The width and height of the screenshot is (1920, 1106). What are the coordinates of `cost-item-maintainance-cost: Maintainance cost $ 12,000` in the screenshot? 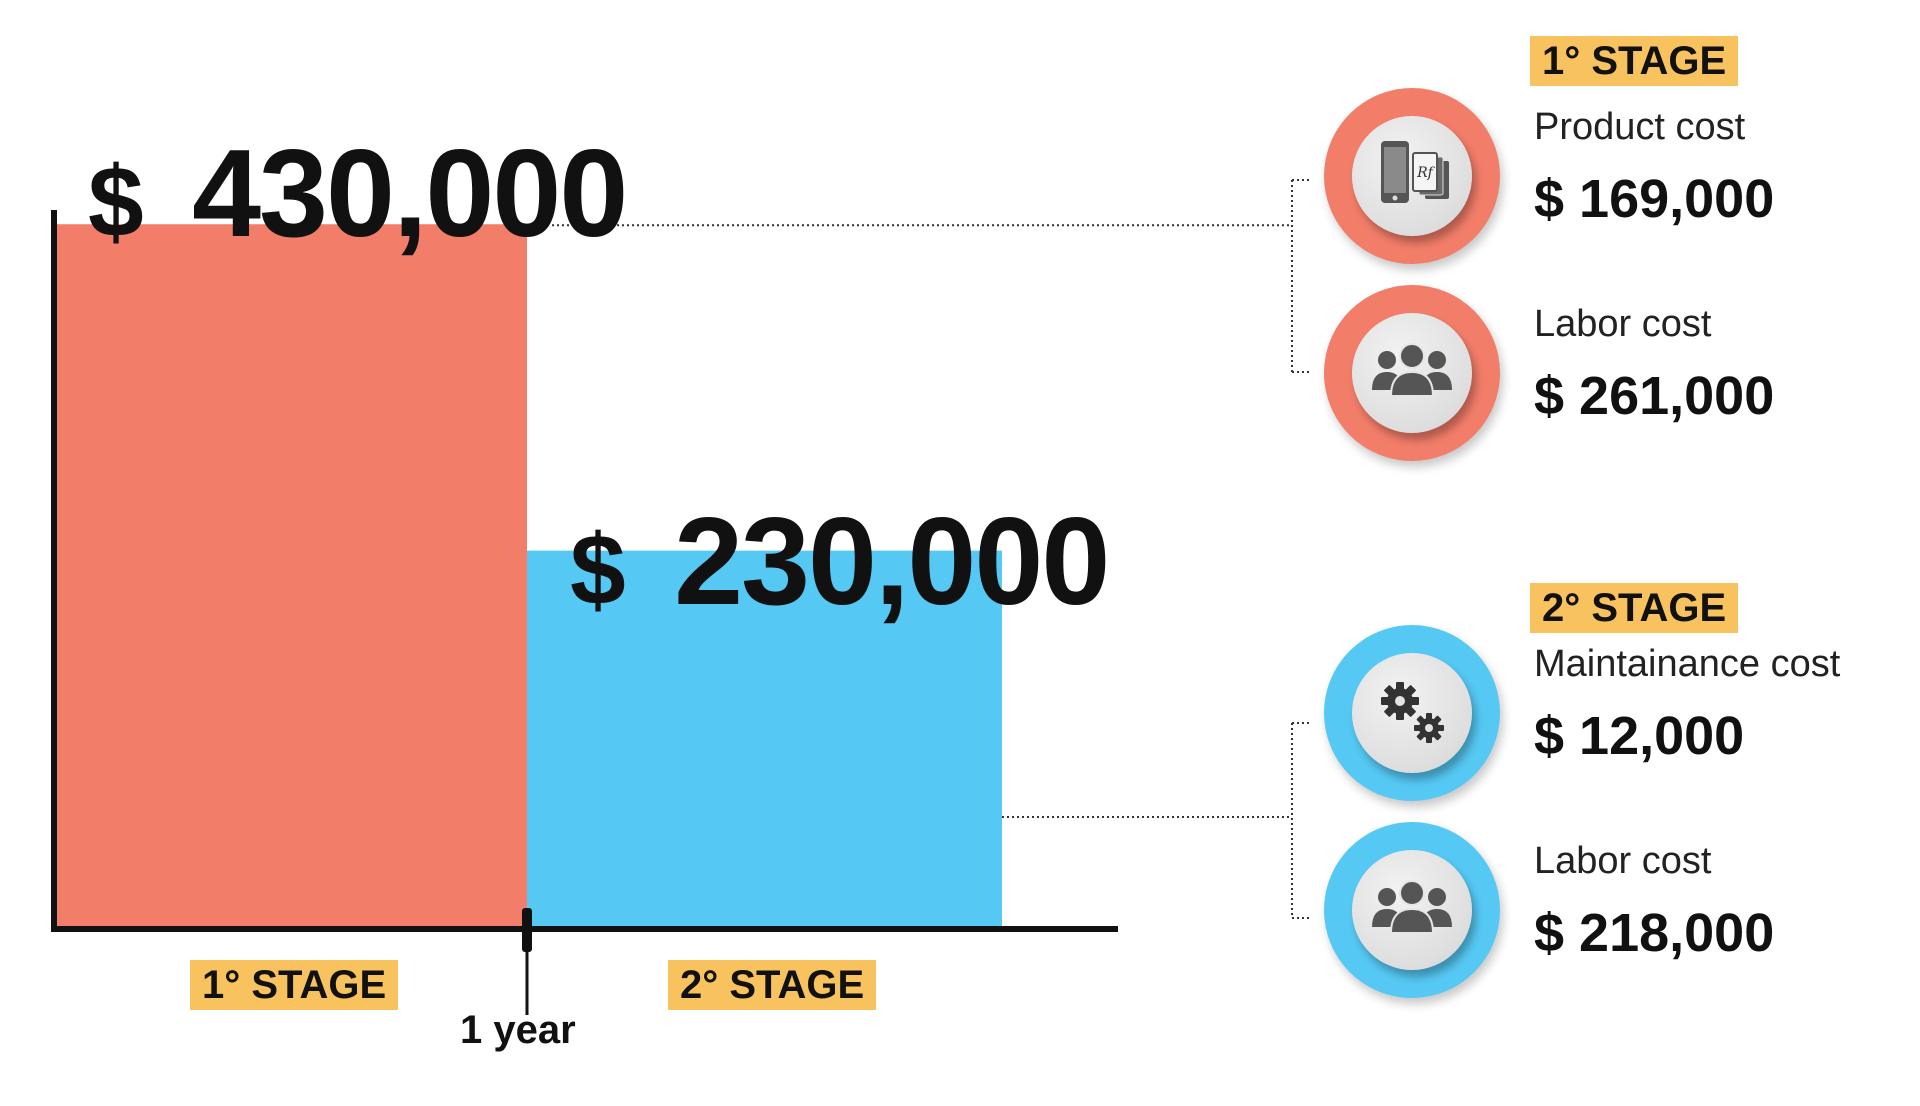 It's located at (1622, 715).